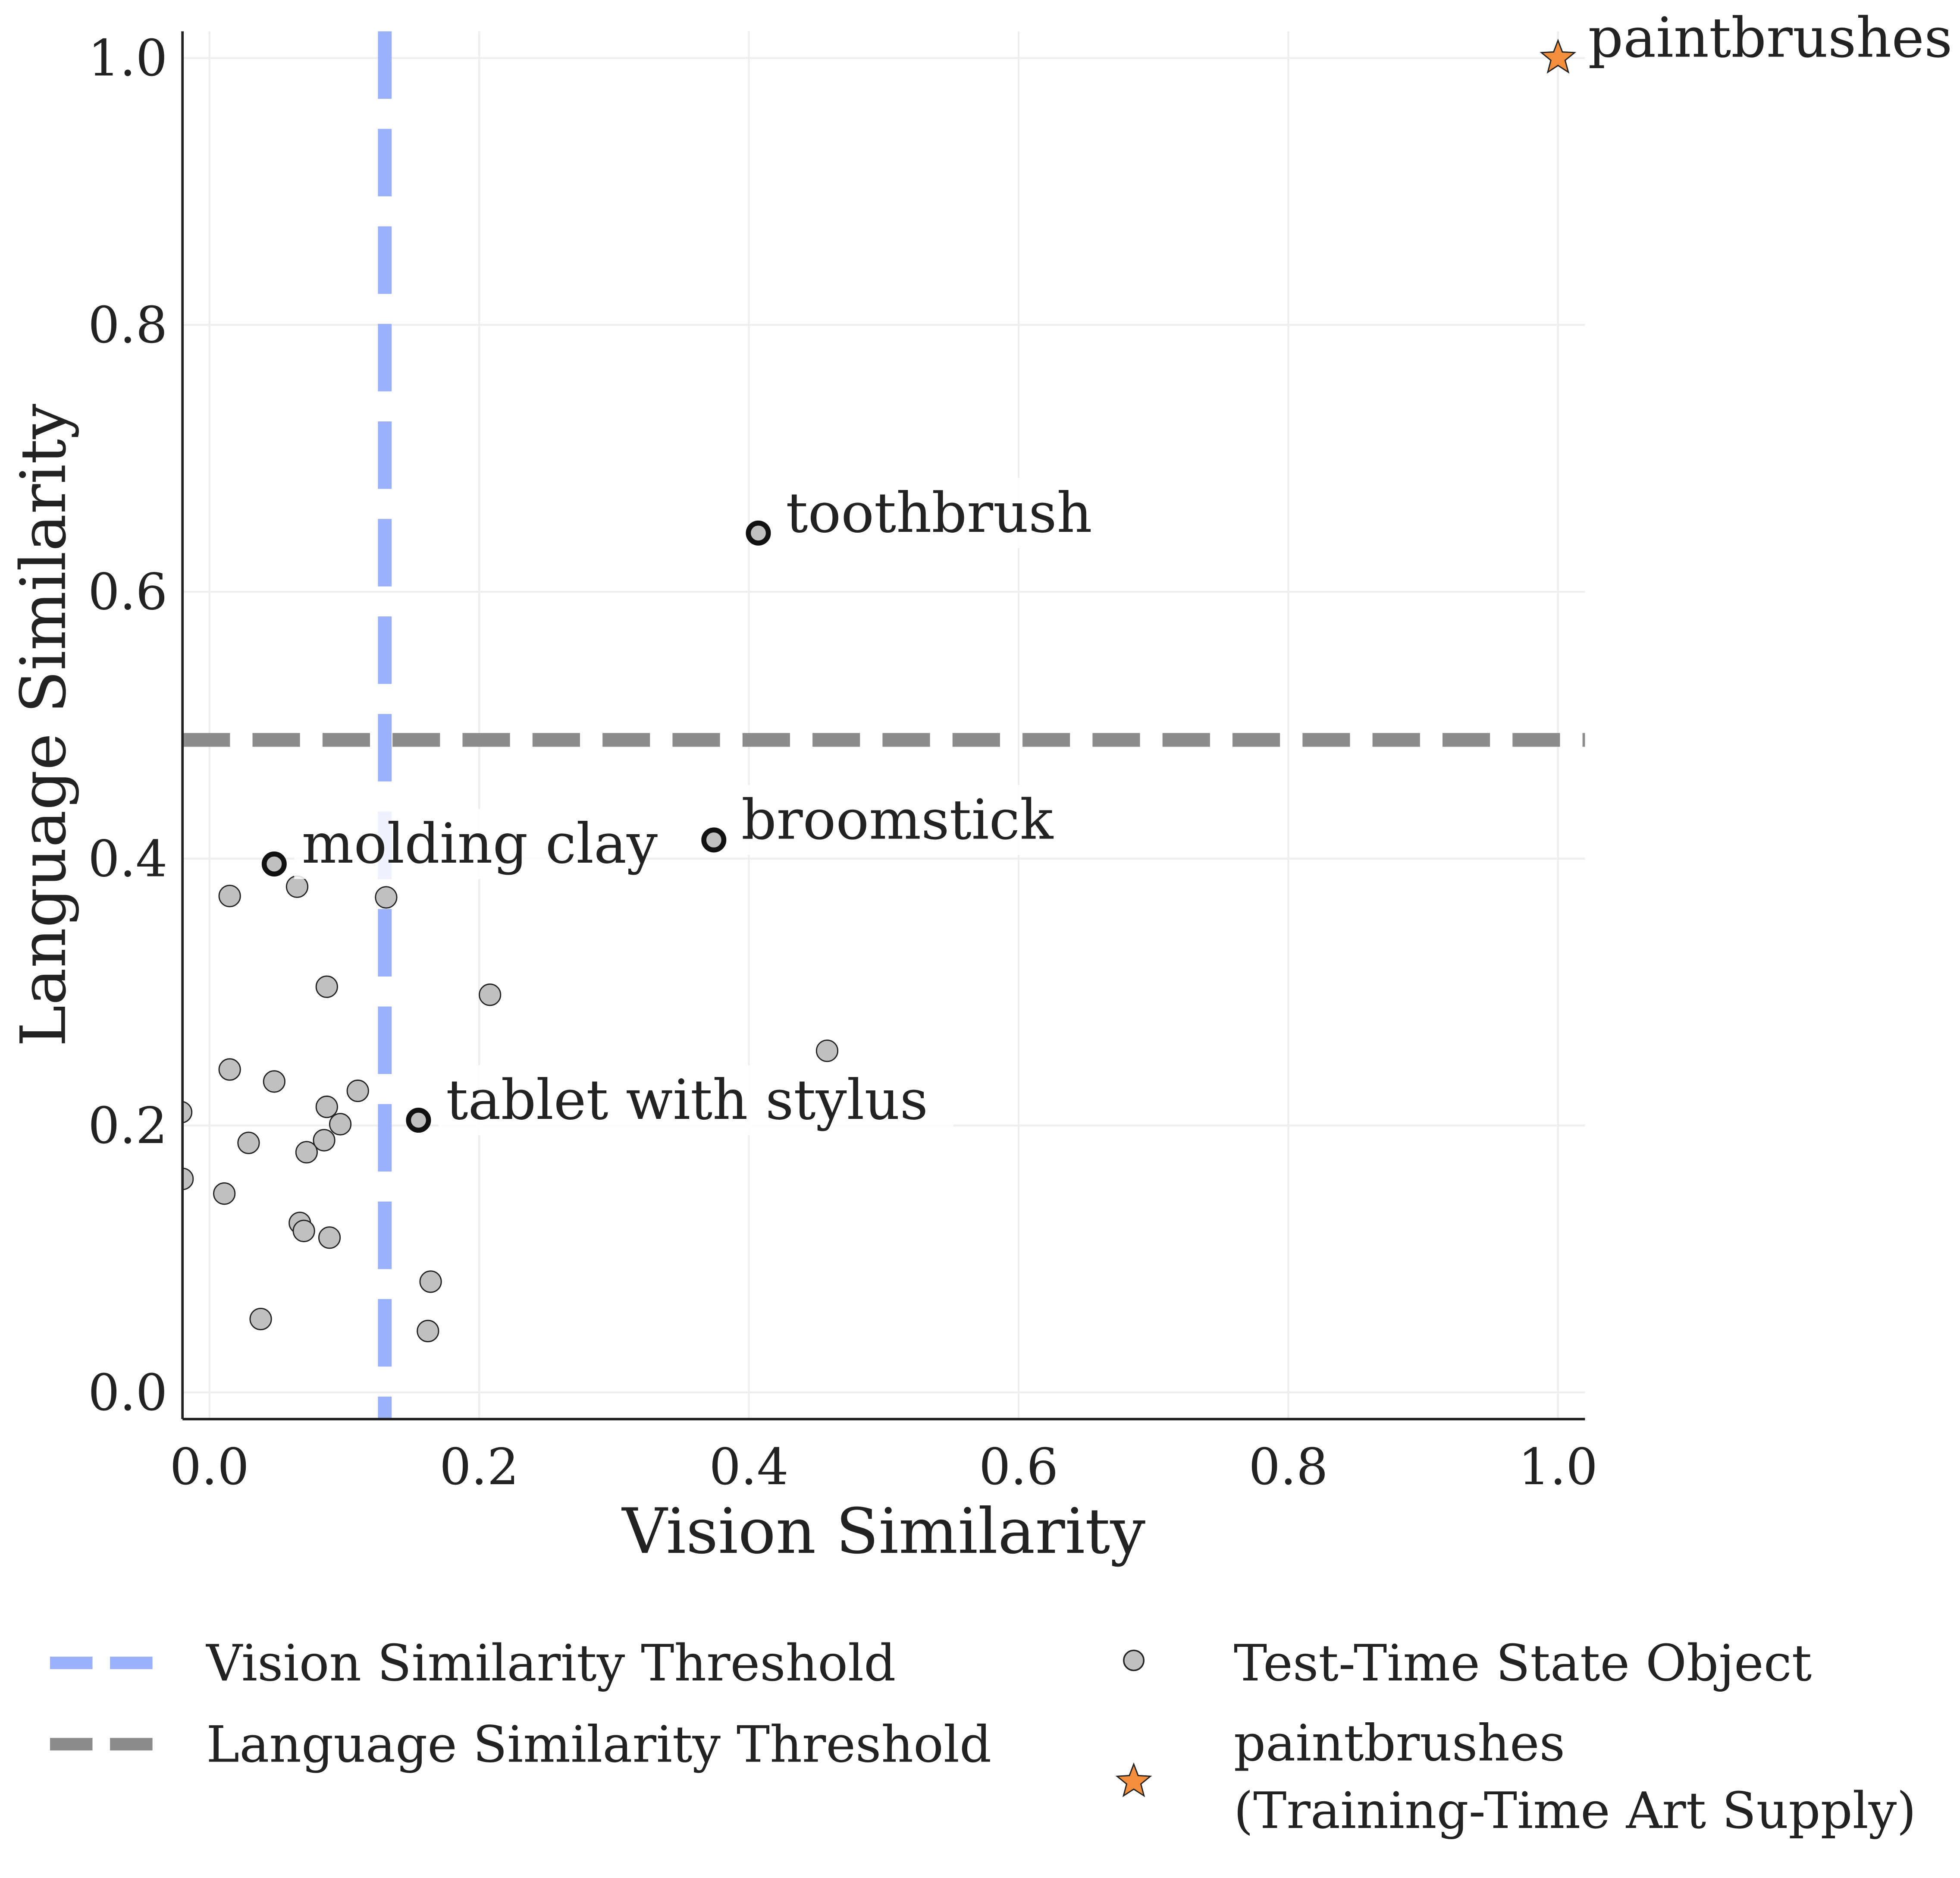 The width and height of the screenshot is (1960, 1878). I want to click on y-tick-label: 0.4, so click(127, 859).